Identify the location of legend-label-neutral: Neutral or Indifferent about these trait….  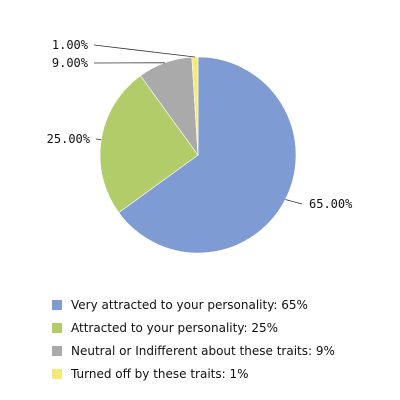
(203, 351).